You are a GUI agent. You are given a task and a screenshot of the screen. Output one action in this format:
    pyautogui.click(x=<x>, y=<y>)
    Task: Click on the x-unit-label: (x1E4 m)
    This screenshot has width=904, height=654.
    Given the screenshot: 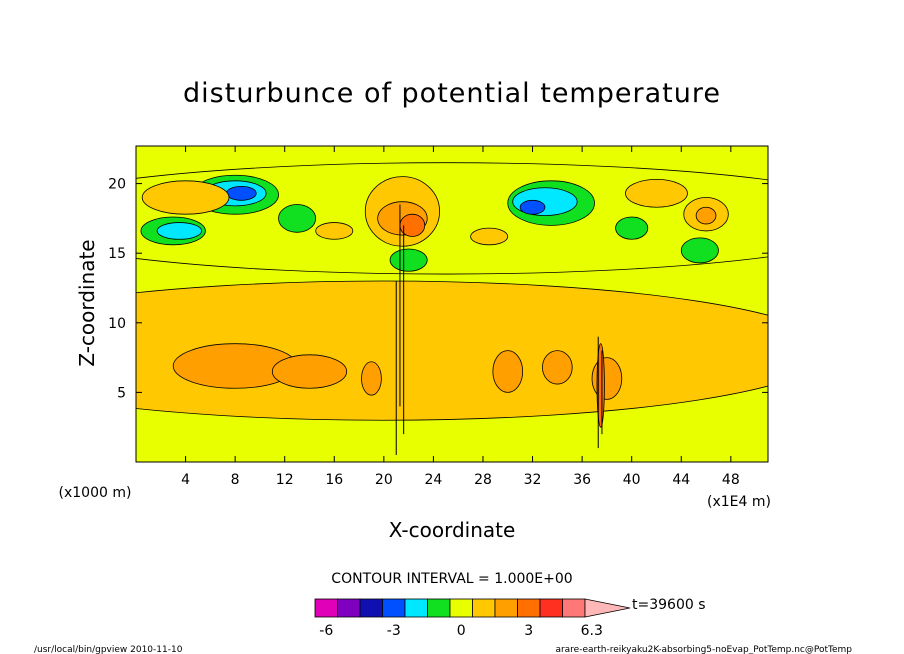 What is the action you would take?
    pyautogui.click(x=739, y=502)
    